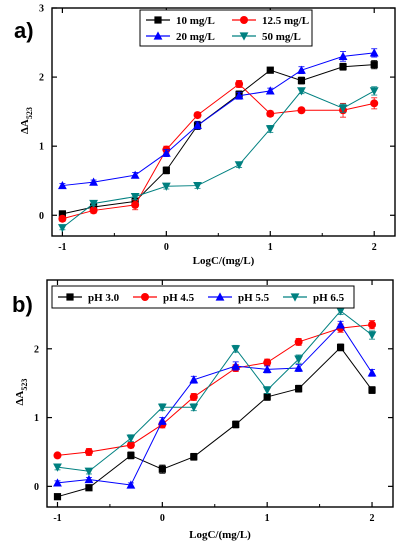 The image size is (405, 550). I want to click on legend-entry: 12.5 mg/L, so click(270, 21).